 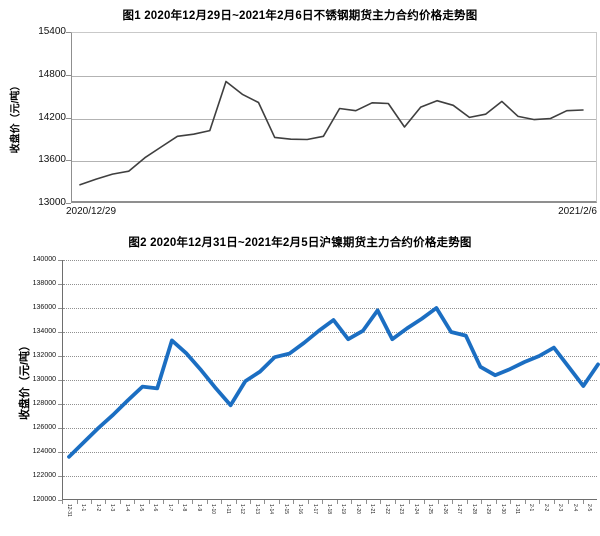 I want to click on x-tick-label: 1-12, so click(x=242, y=509).